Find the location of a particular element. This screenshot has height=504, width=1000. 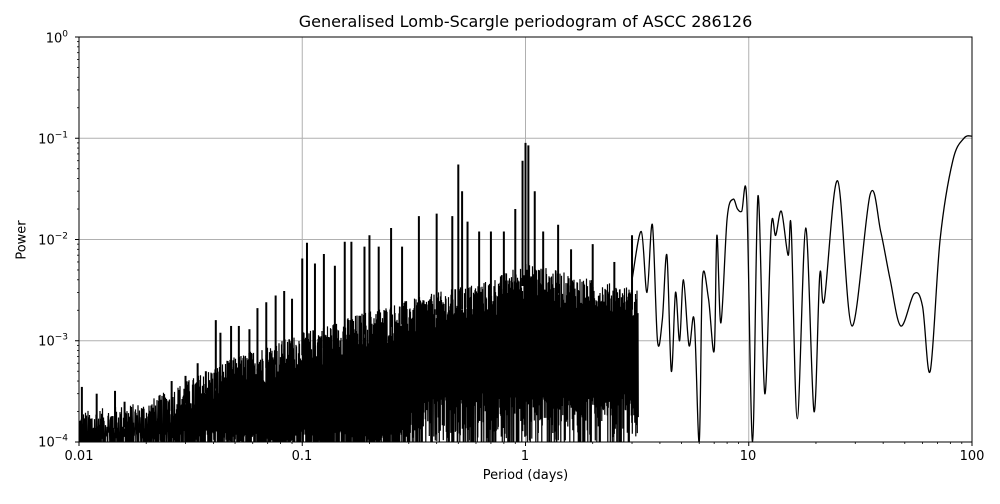

x-tick-label: 10 is located at coordinates (748, 456).